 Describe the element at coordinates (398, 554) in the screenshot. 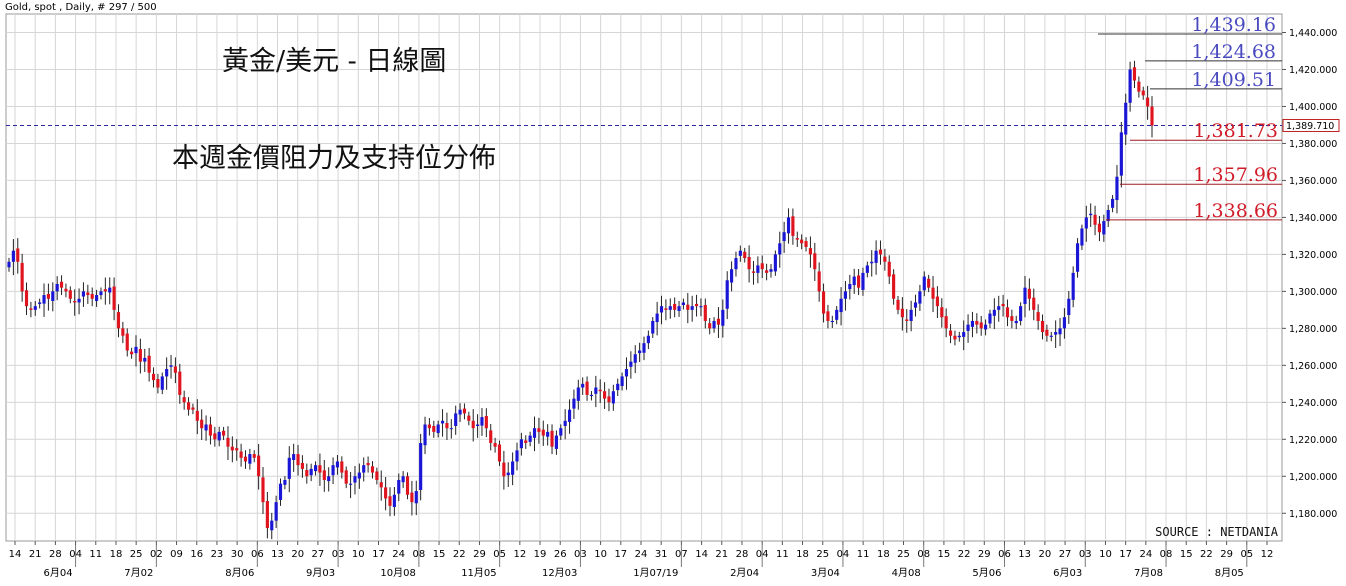

I see `x-tick-day-label: 24` at that location.